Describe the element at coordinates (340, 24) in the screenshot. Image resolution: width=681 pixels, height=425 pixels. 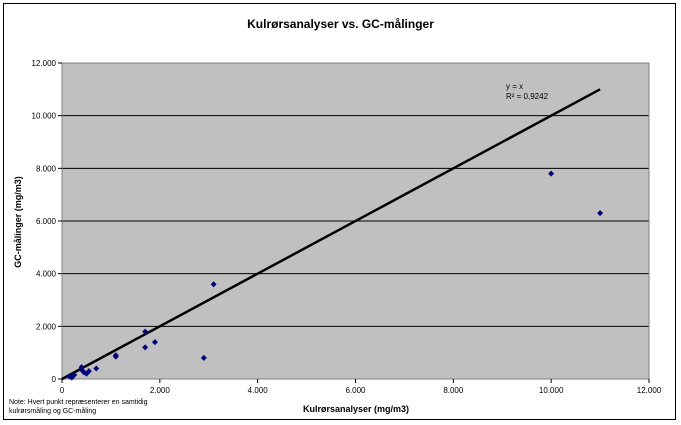
I see `chart-title: Kulrørsanalyser vs. GC-målinger` at that location.